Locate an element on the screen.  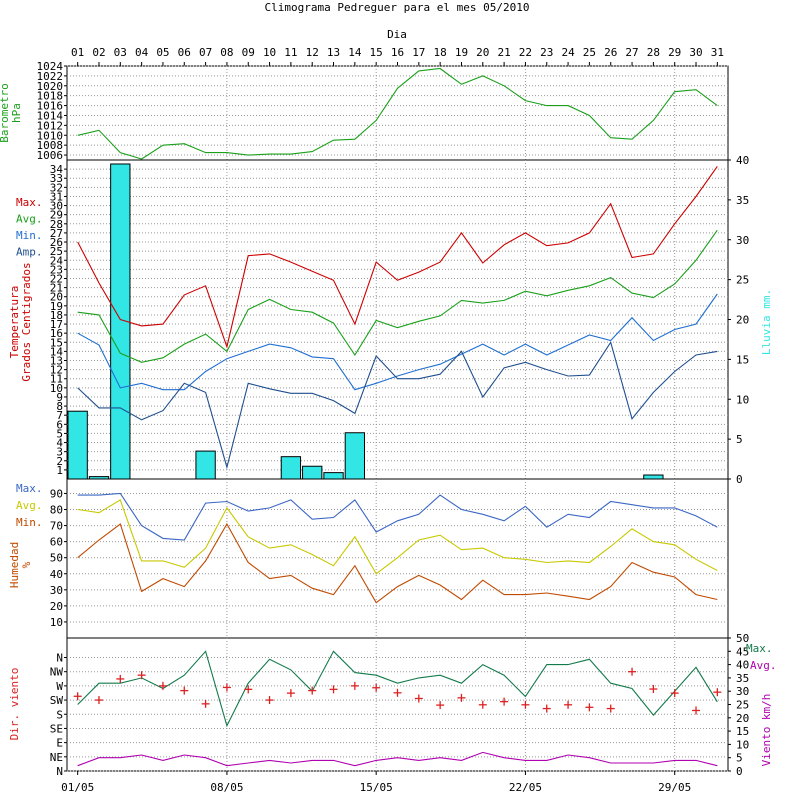
dir-tick-label: SE is located at coordinates (56, 728).